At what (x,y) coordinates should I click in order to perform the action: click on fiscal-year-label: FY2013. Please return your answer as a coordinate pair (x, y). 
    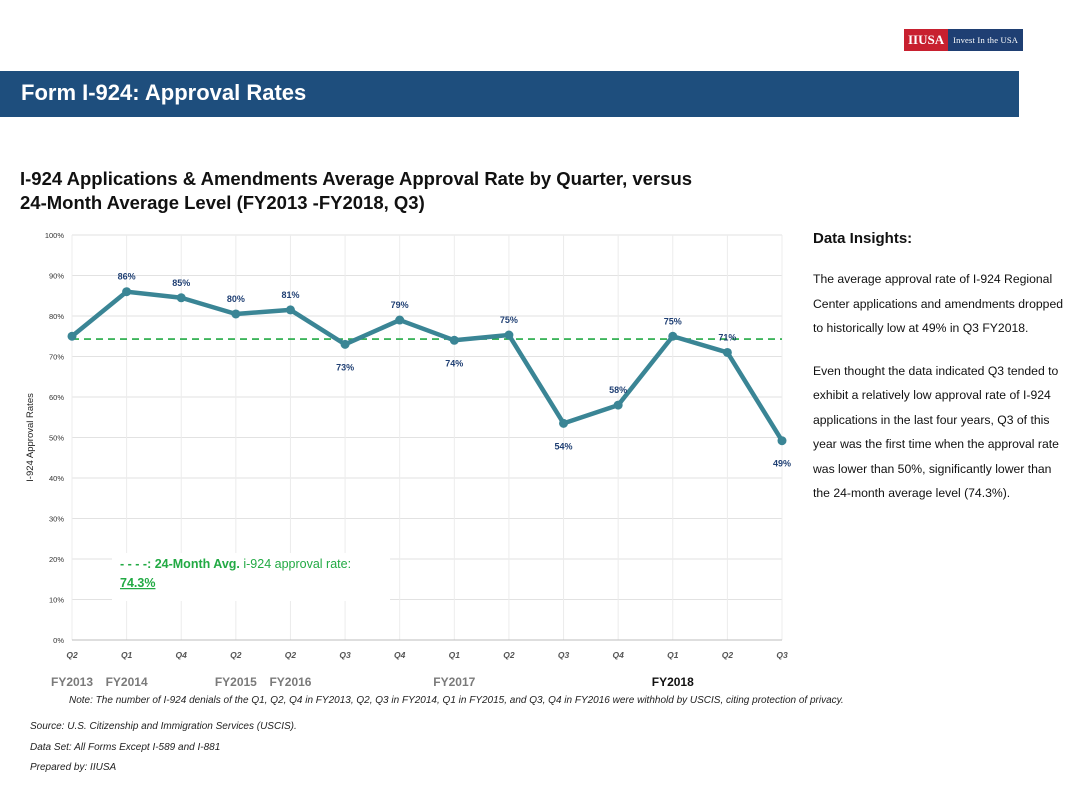
    Looking at the image, I should click on (72, 682).